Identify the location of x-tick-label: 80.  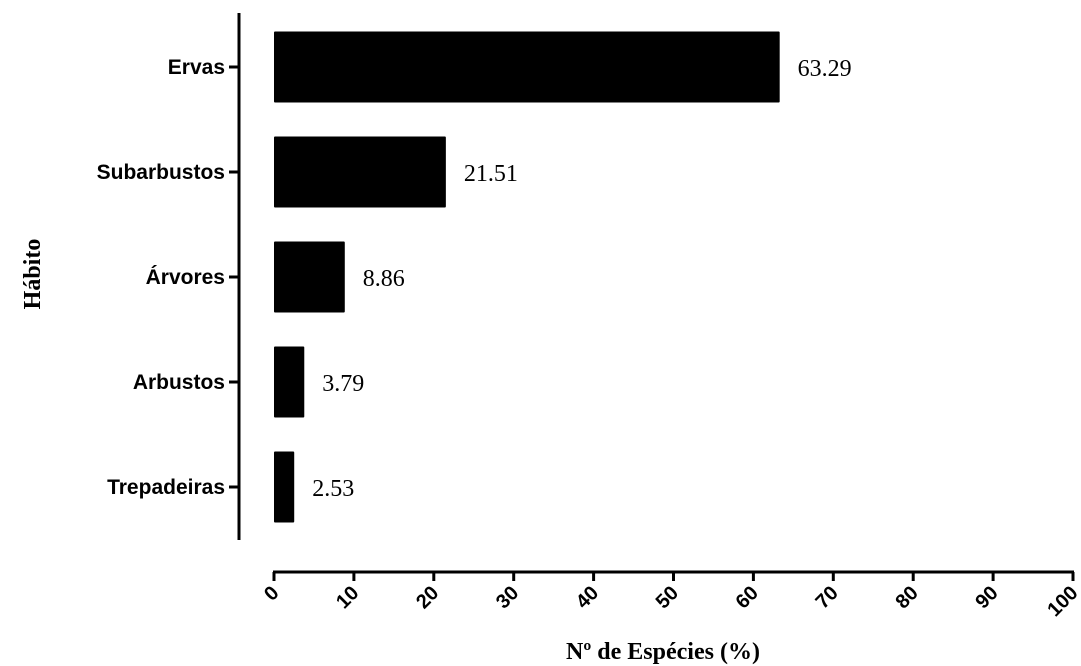
(906, 597).